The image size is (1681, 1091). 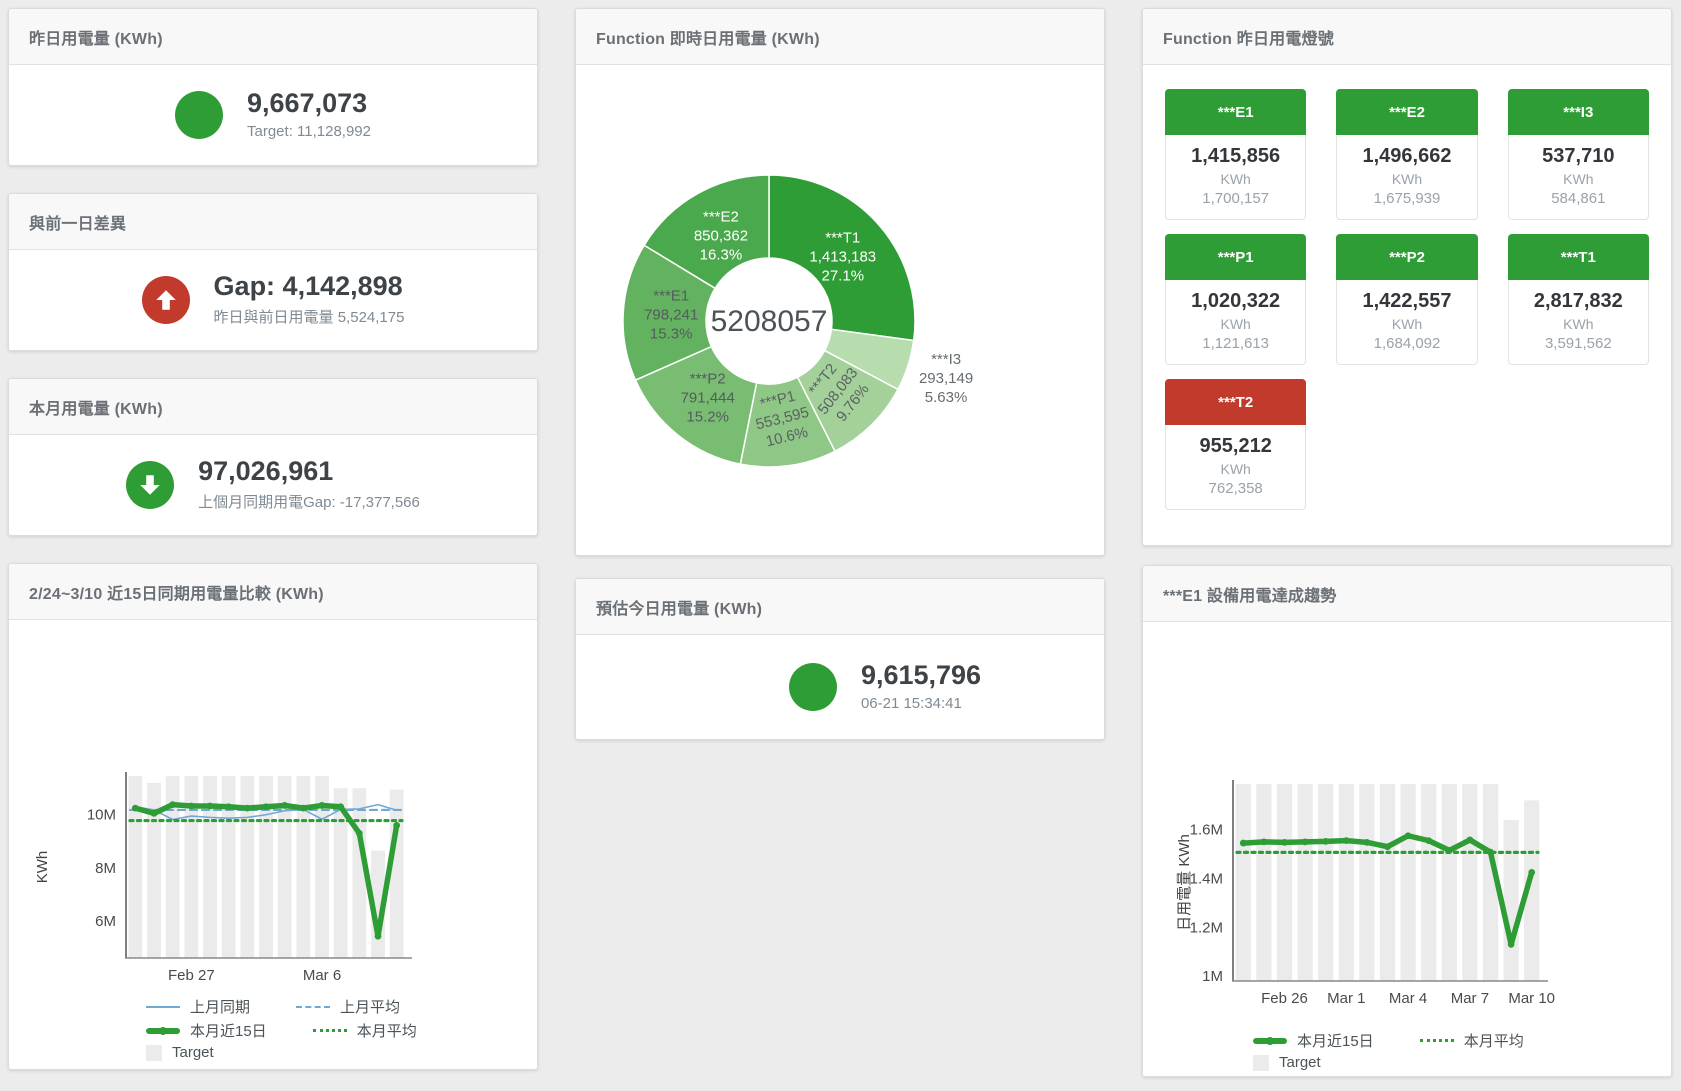 I want to click on svg-text: 293,149, so click(x=946, y=378).